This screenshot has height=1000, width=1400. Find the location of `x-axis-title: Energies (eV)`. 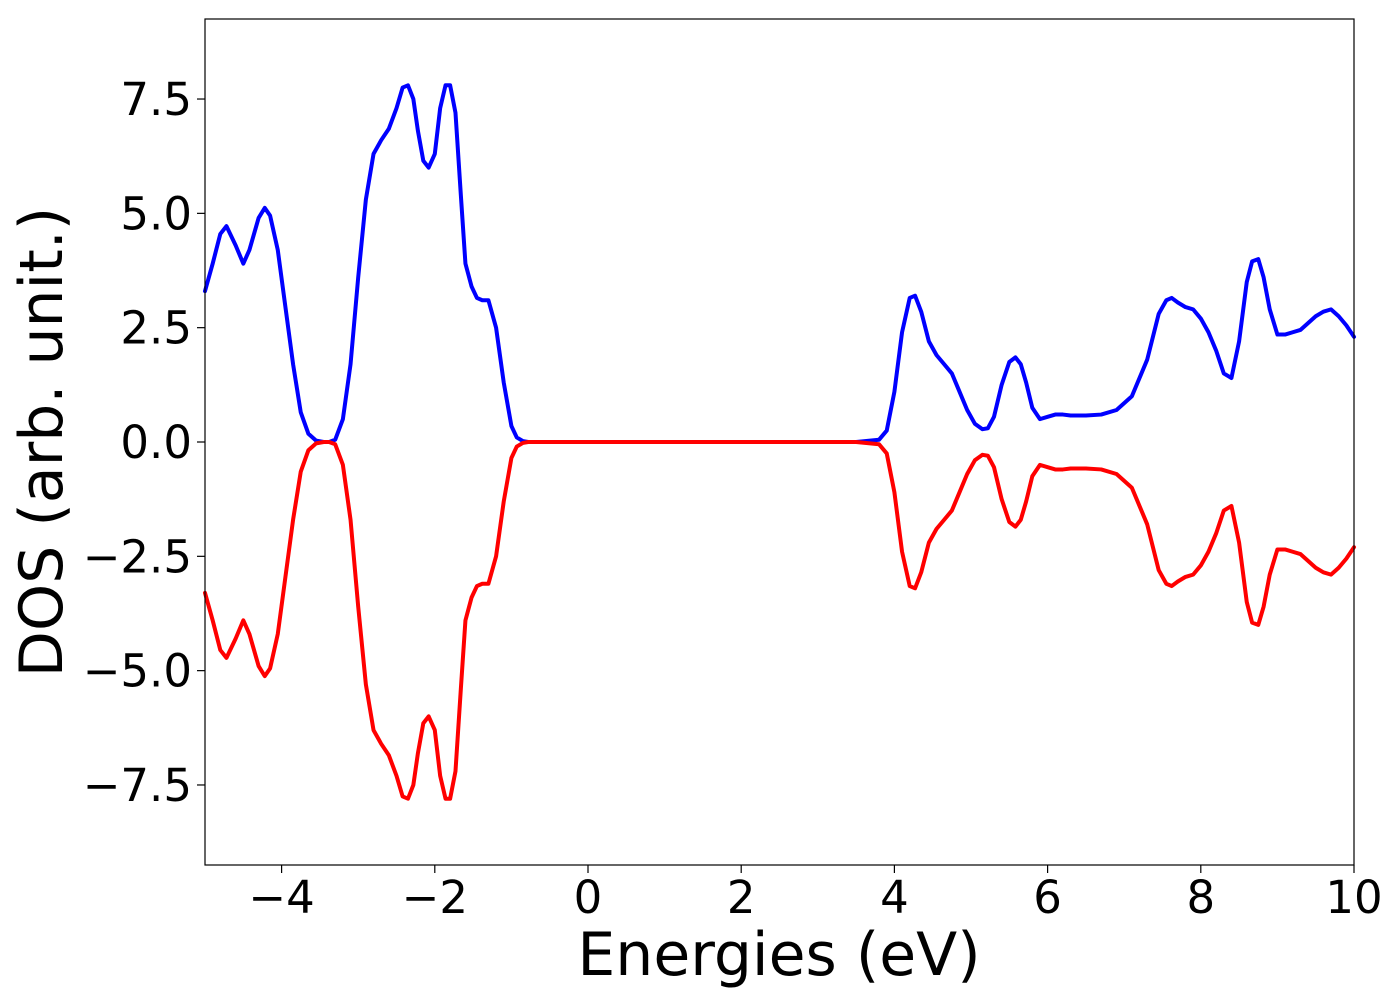

x-axis-title: Energies (eV) is located at coordinates (778, 955).